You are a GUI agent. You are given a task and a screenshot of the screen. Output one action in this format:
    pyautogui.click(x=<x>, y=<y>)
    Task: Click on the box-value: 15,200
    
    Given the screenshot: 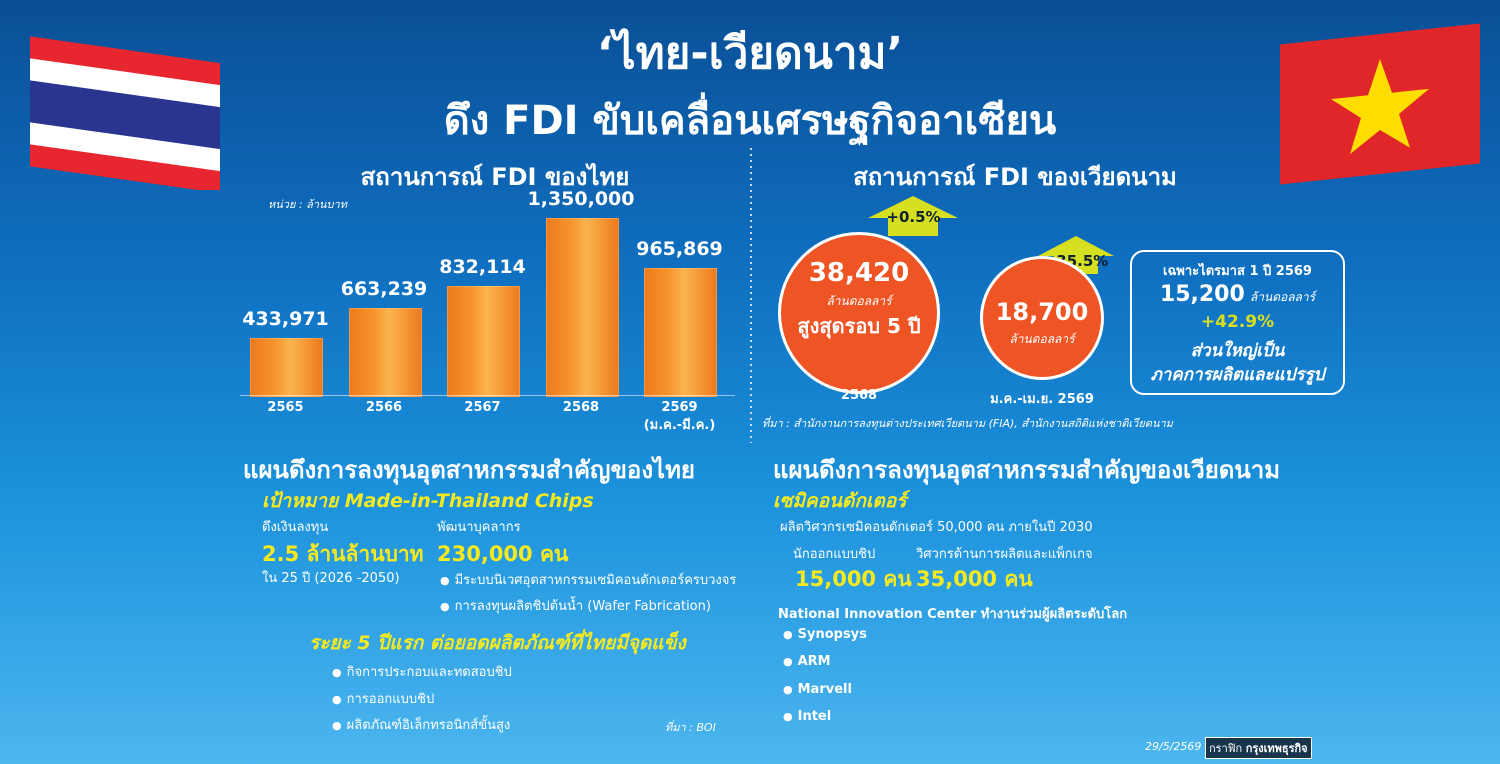 What is the action you would take?
    pyautogui.click(x=1202, y=294)
    